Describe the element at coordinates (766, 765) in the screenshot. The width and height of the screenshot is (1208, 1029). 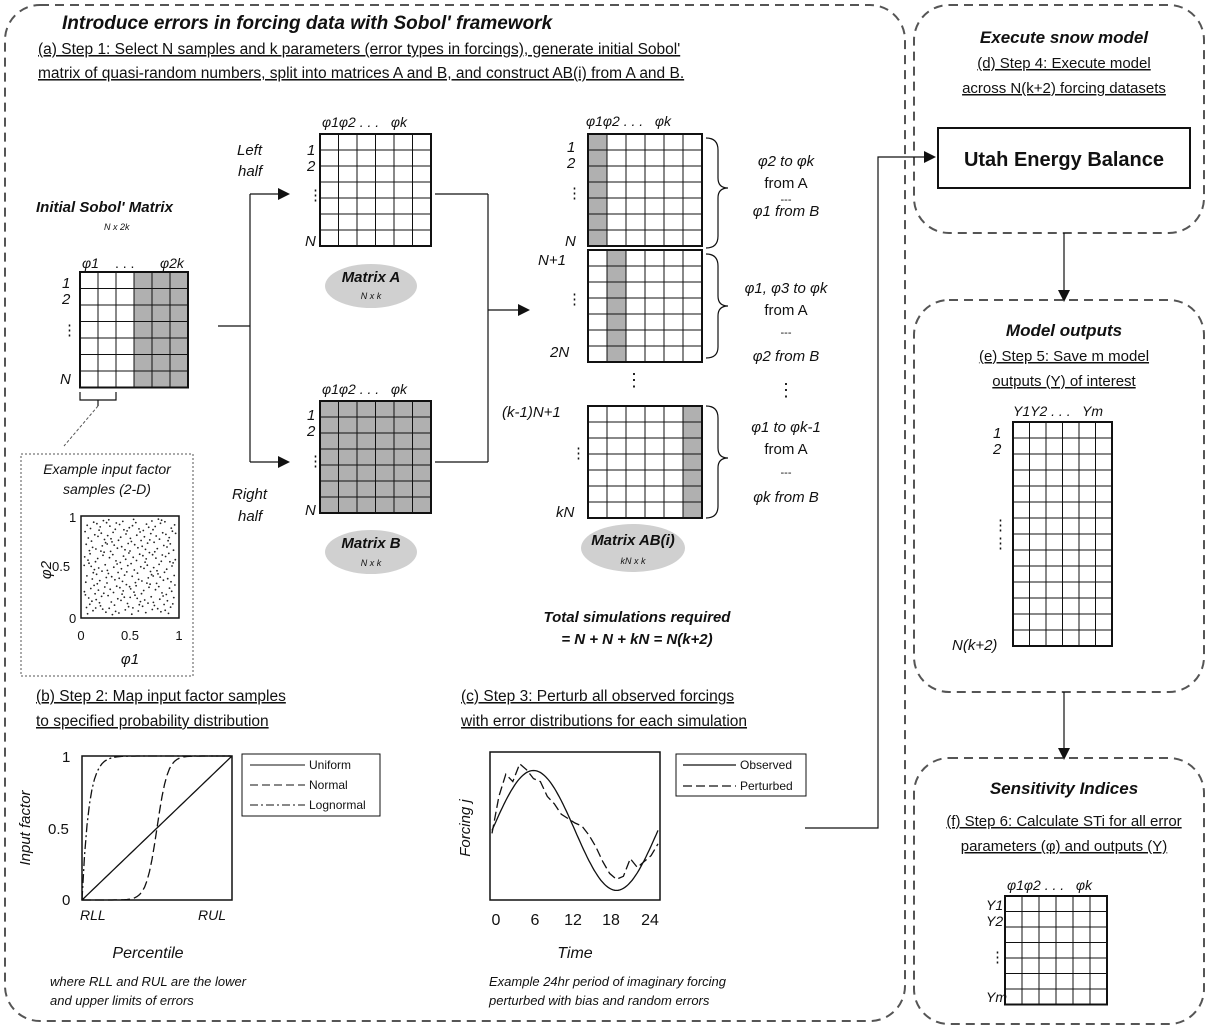
I see `step3-legend-observed: Observed` at that location.